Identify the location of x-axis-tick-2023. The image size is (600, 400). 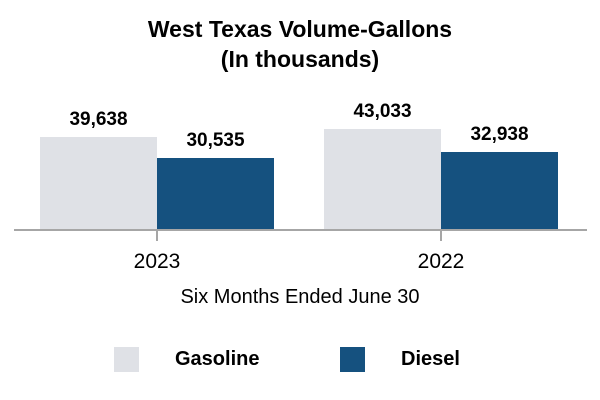
(157, 236).